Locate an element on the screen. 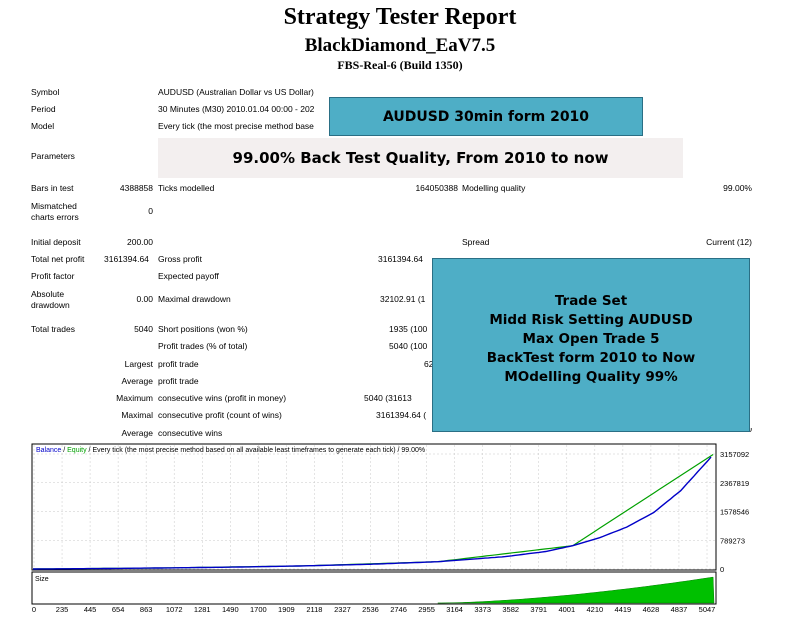  x-tick-label: 2955 is located at coordinates (426, 609).